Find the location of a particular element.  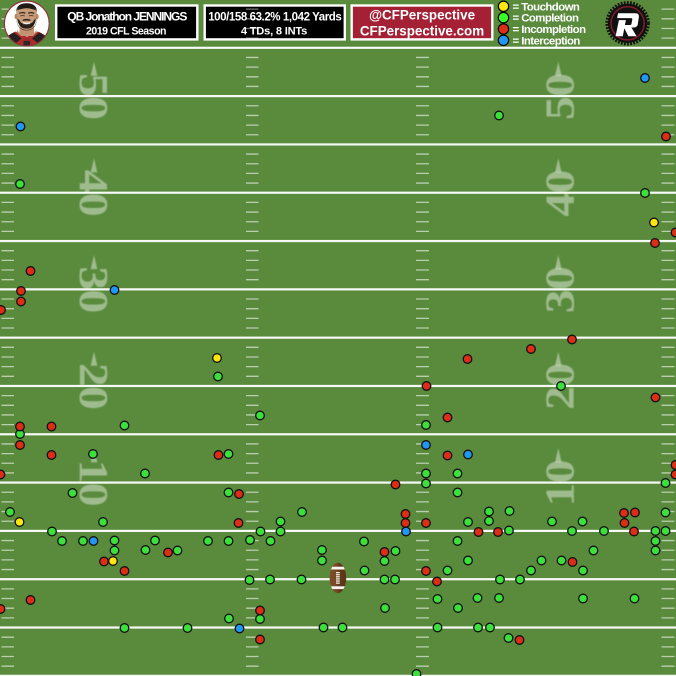

svg-text: QB Jonathon JENNINGS is located at coordinates (127, 17).